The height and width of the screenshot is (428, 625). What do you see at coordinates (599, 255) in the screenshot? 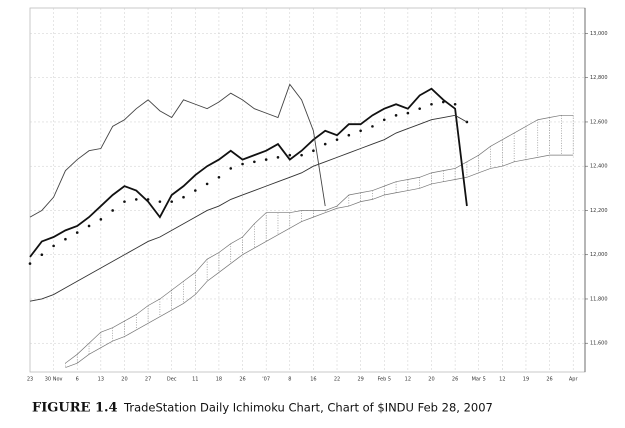
I see `y-tick-label: 12,000` at bounding box center [599, 255].